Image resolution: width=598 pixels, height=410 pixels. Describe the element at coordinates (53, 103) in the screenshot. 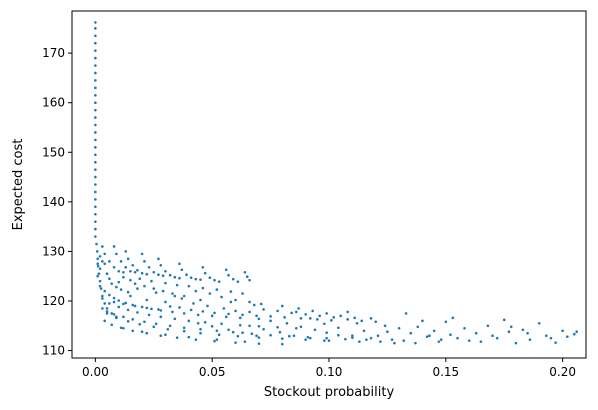

I see `y-tick-label: 160` at that location.